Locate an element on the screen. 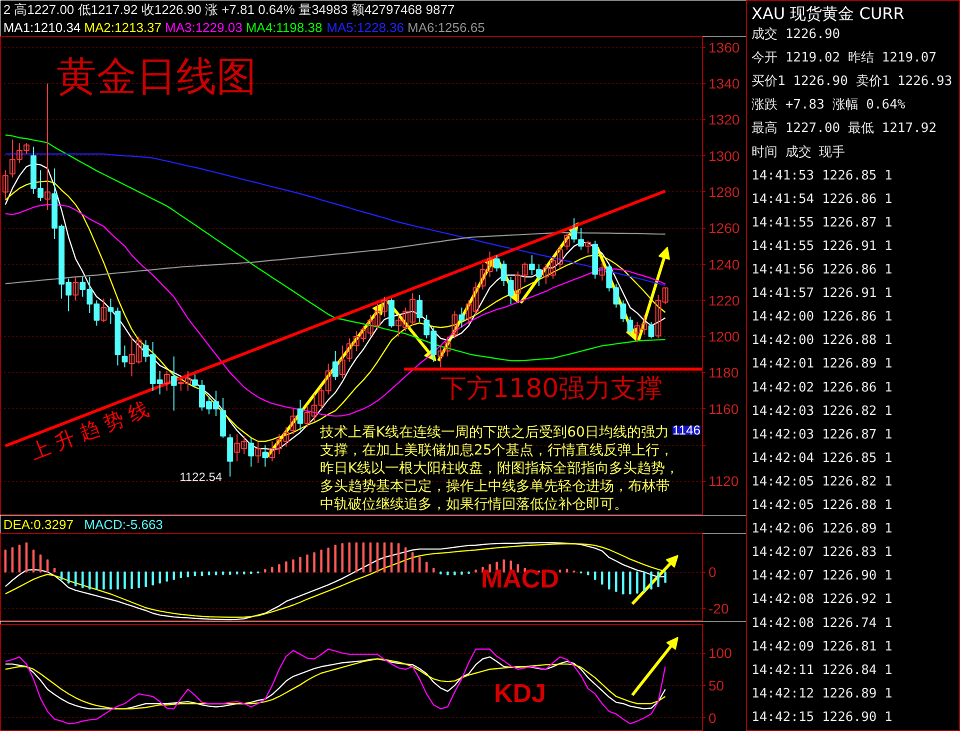 This screenshot has height=731, width=960. text: MA4:1198.38 is located at coordinates (284, 27).